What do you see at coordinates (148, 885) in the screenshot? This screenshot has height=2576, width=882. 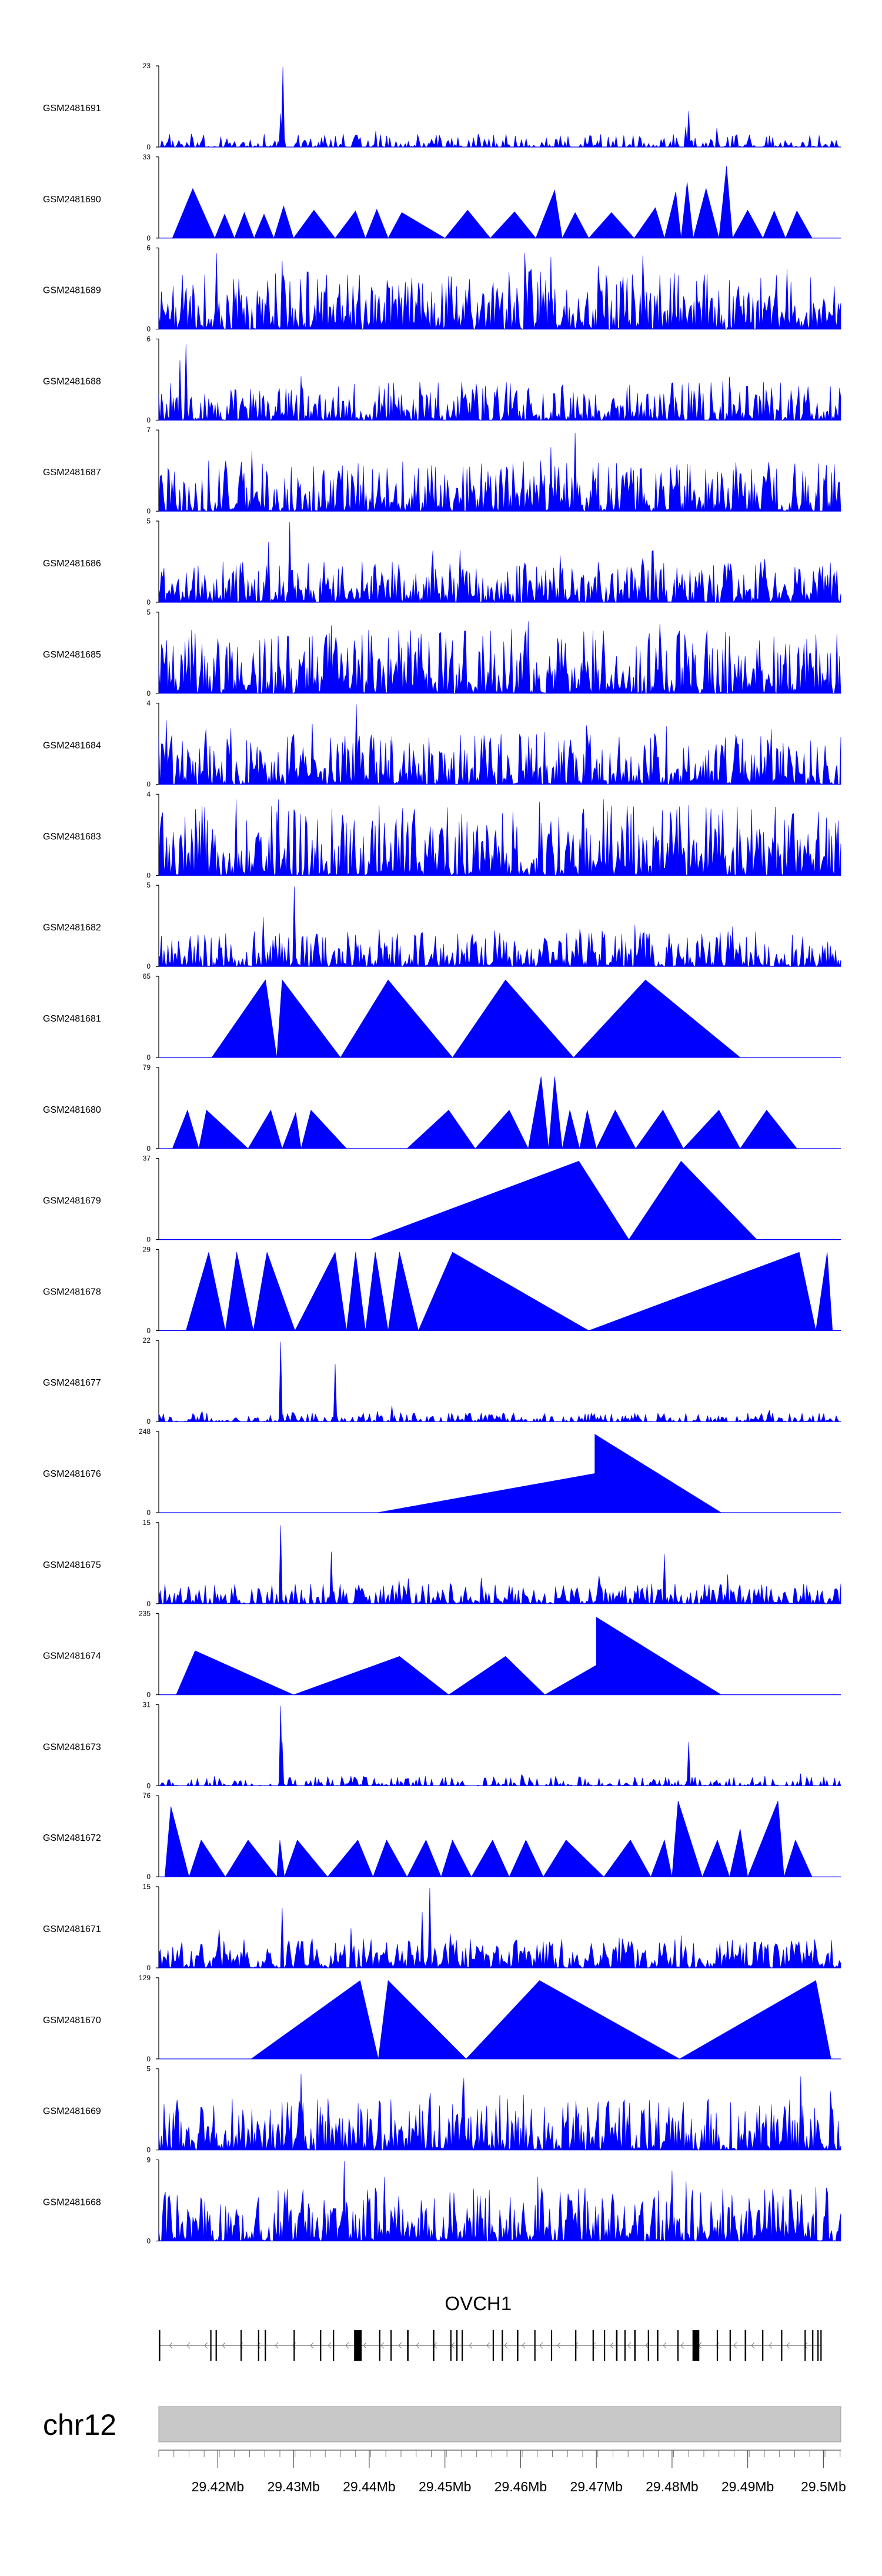 I see `y-axis-max-label: 5` at bounding box center [148, 885].